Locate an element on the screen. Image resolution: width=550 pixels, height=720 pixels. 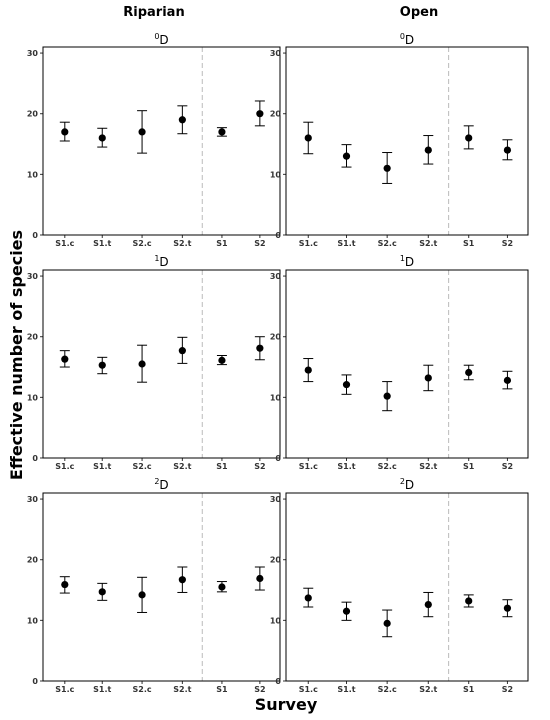
column-title-open: Open is located at coordinates (419, 12).